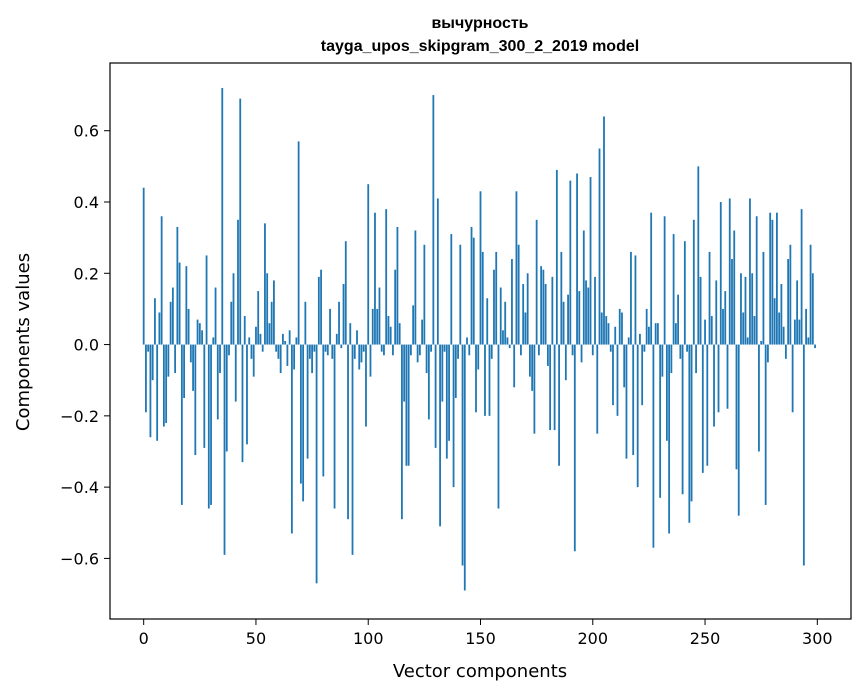 This screenshot has width=867, height=696. Describe the element at coordinates (479, 23) in the screenshot. I see `chart-title: вычурность` at that location.